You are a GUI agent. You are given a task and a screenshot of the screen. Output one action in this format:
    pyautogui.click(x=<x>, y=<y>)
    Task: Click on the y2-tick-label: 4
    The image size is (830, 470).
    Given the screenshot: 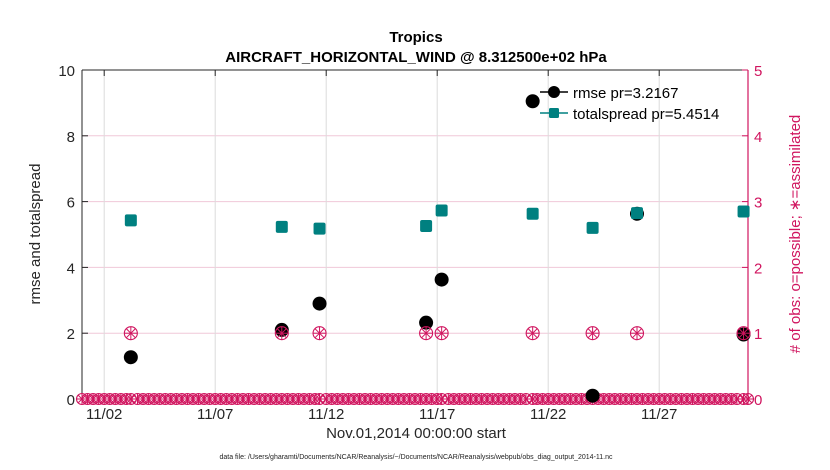 What is the action you would take?
    pyautogui.click(x=758, y=137)
    